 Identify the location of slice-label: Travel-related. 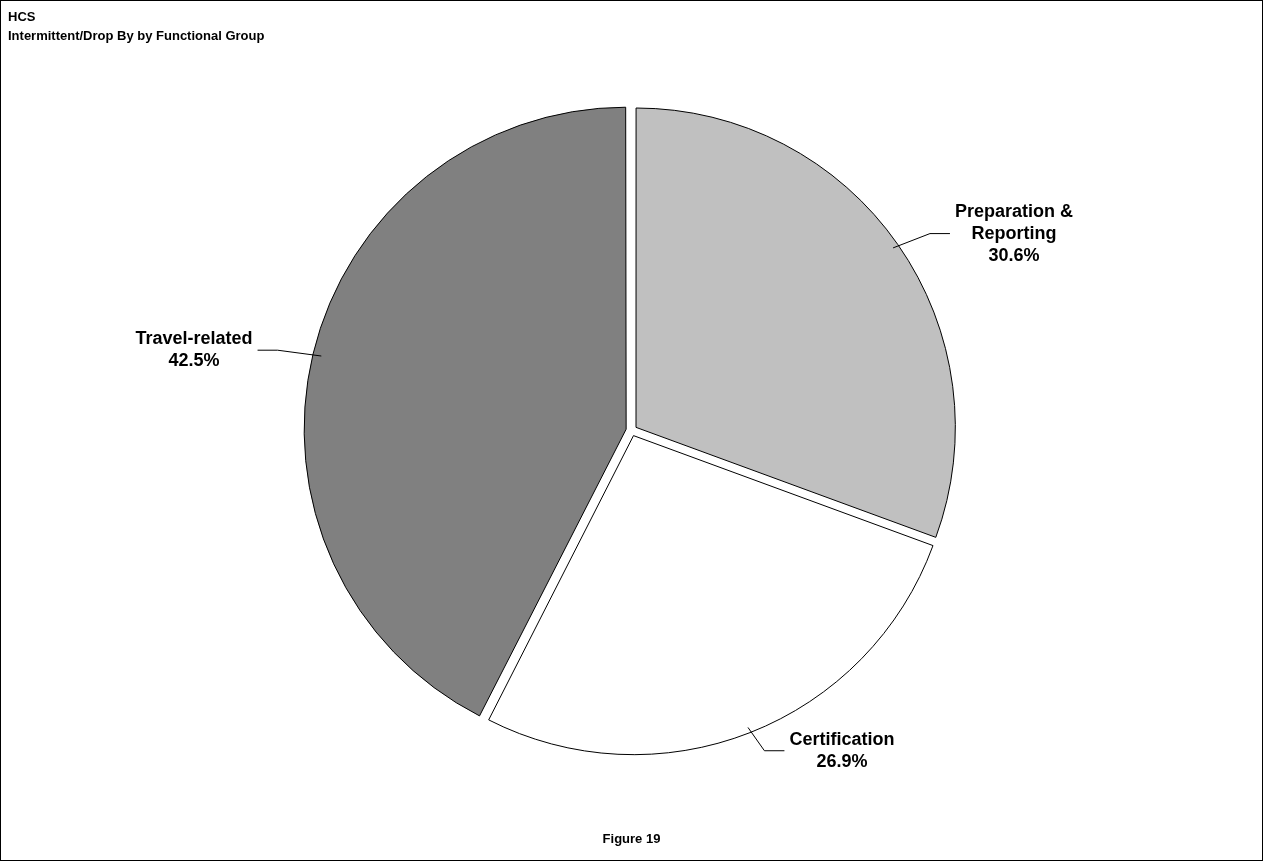
(194, 338).